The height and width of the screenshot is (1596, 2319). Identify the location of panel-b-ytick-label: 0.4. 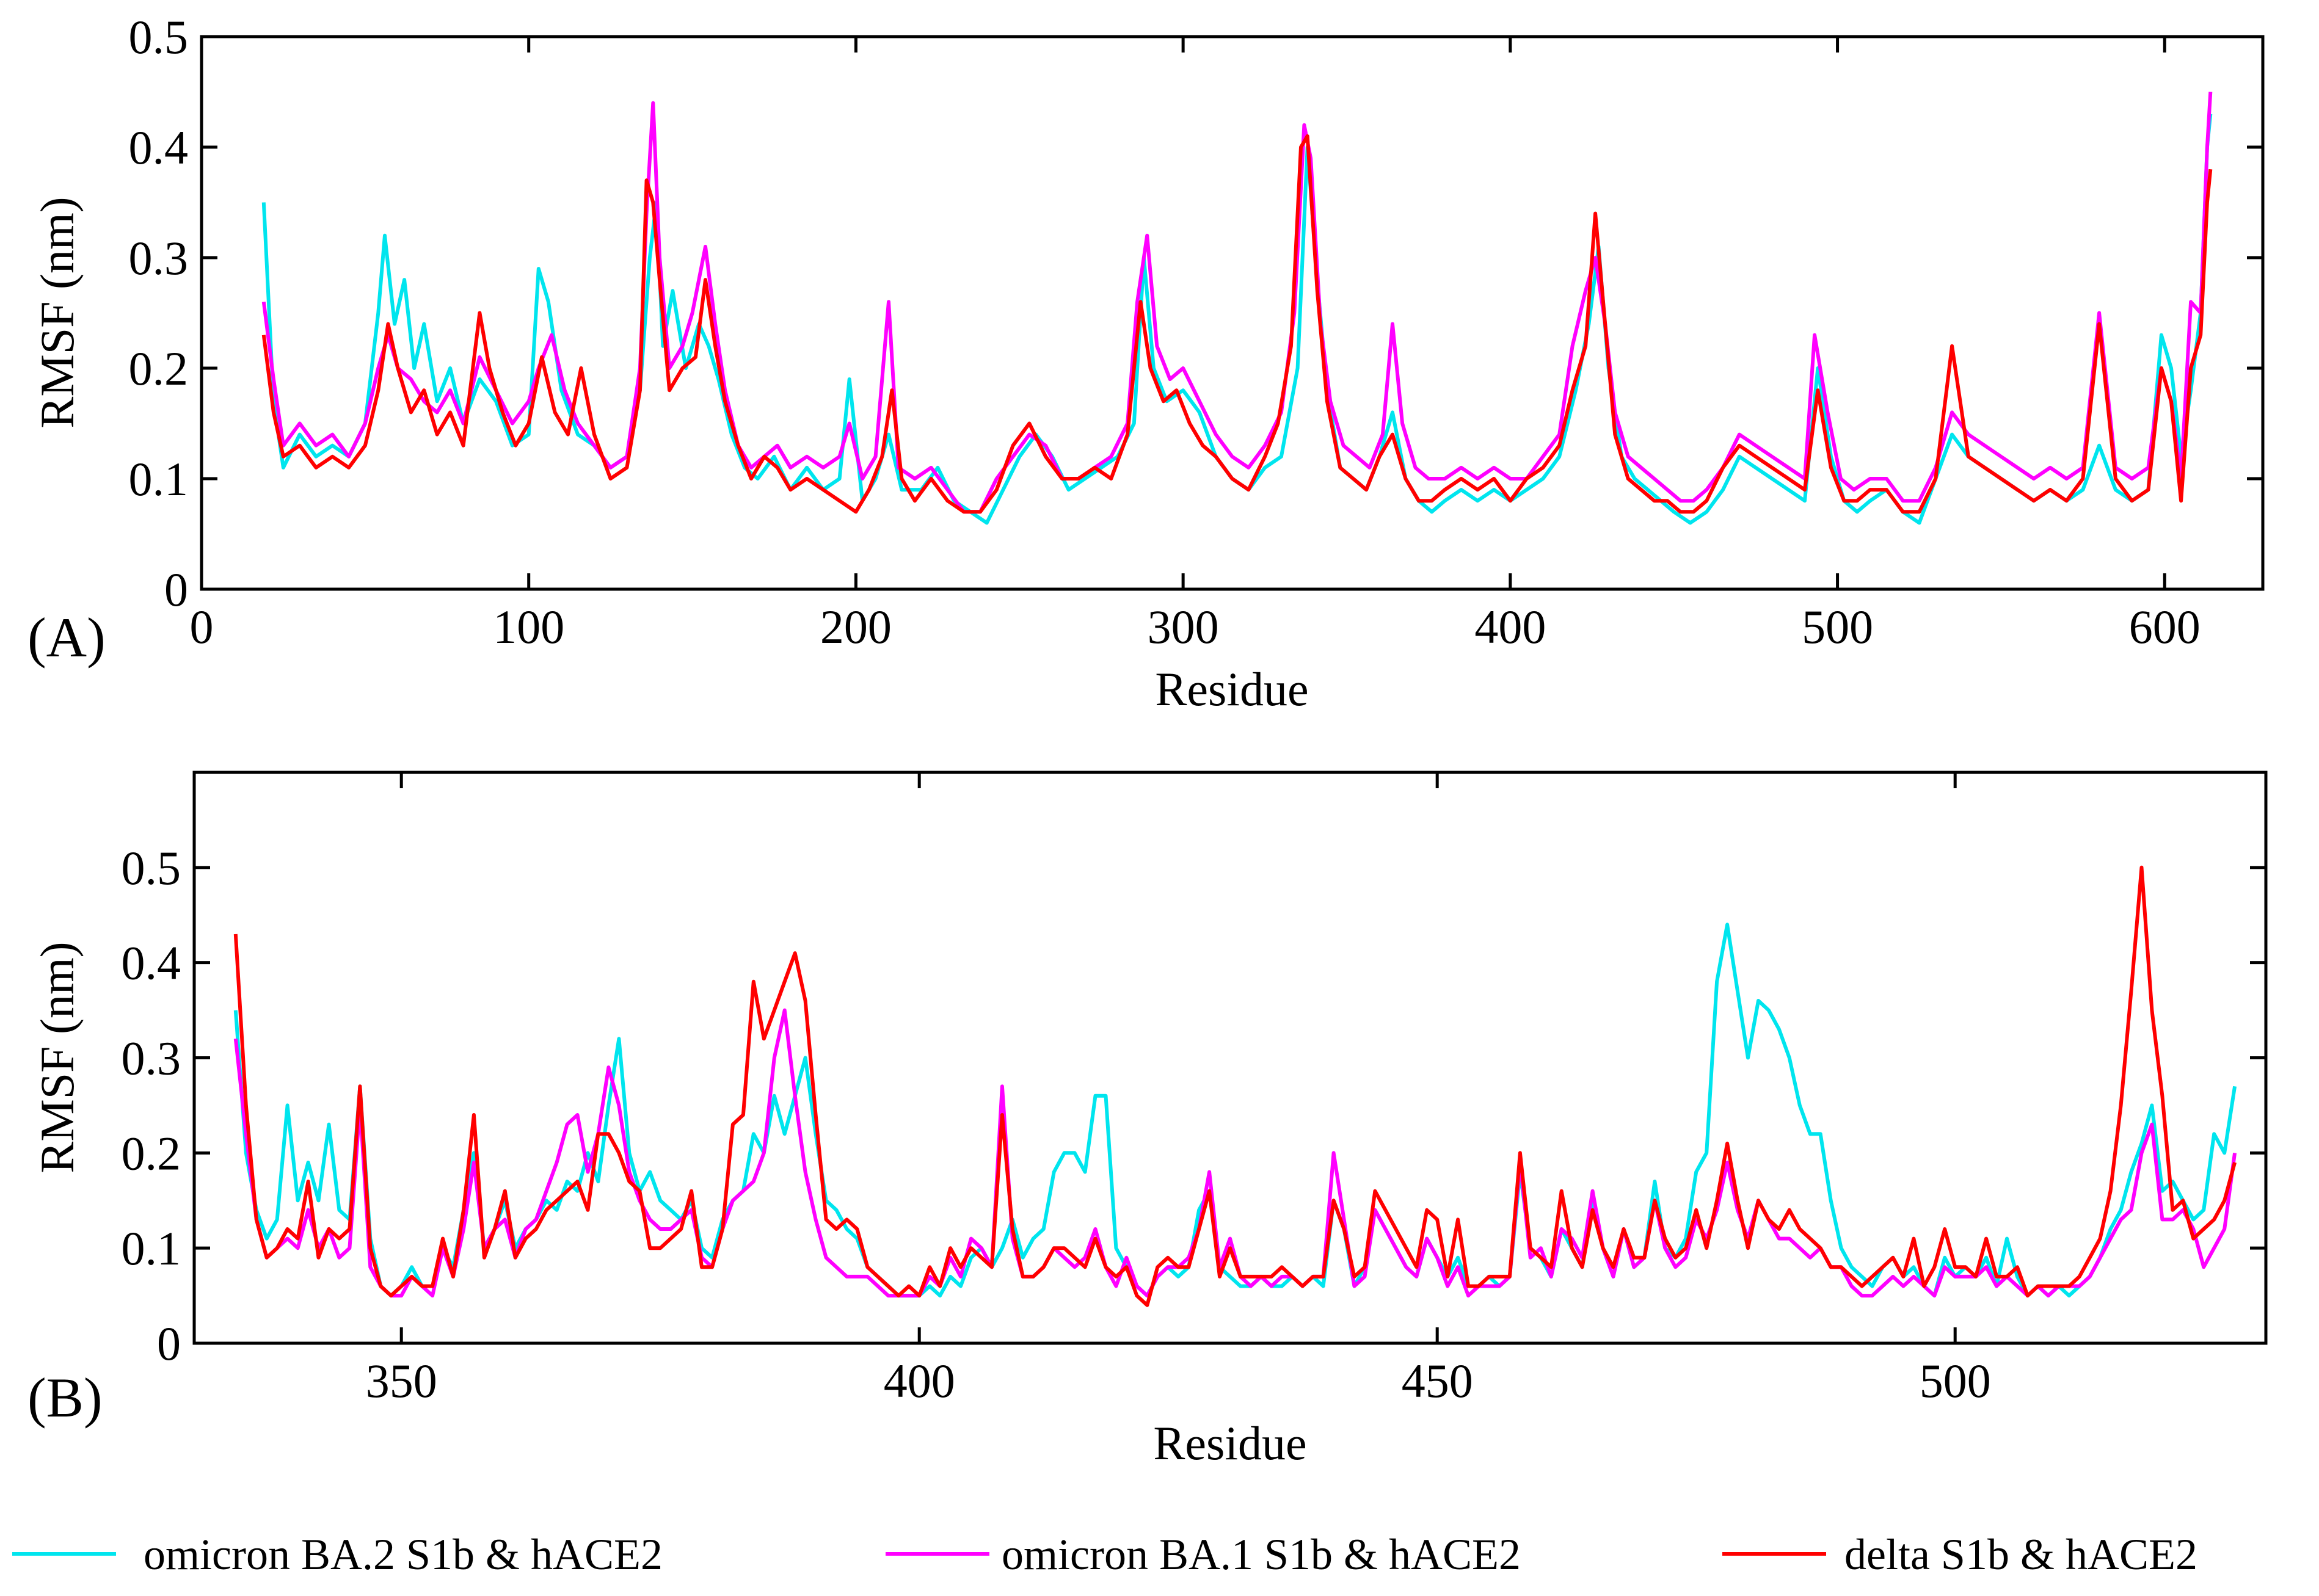
(151, 963).